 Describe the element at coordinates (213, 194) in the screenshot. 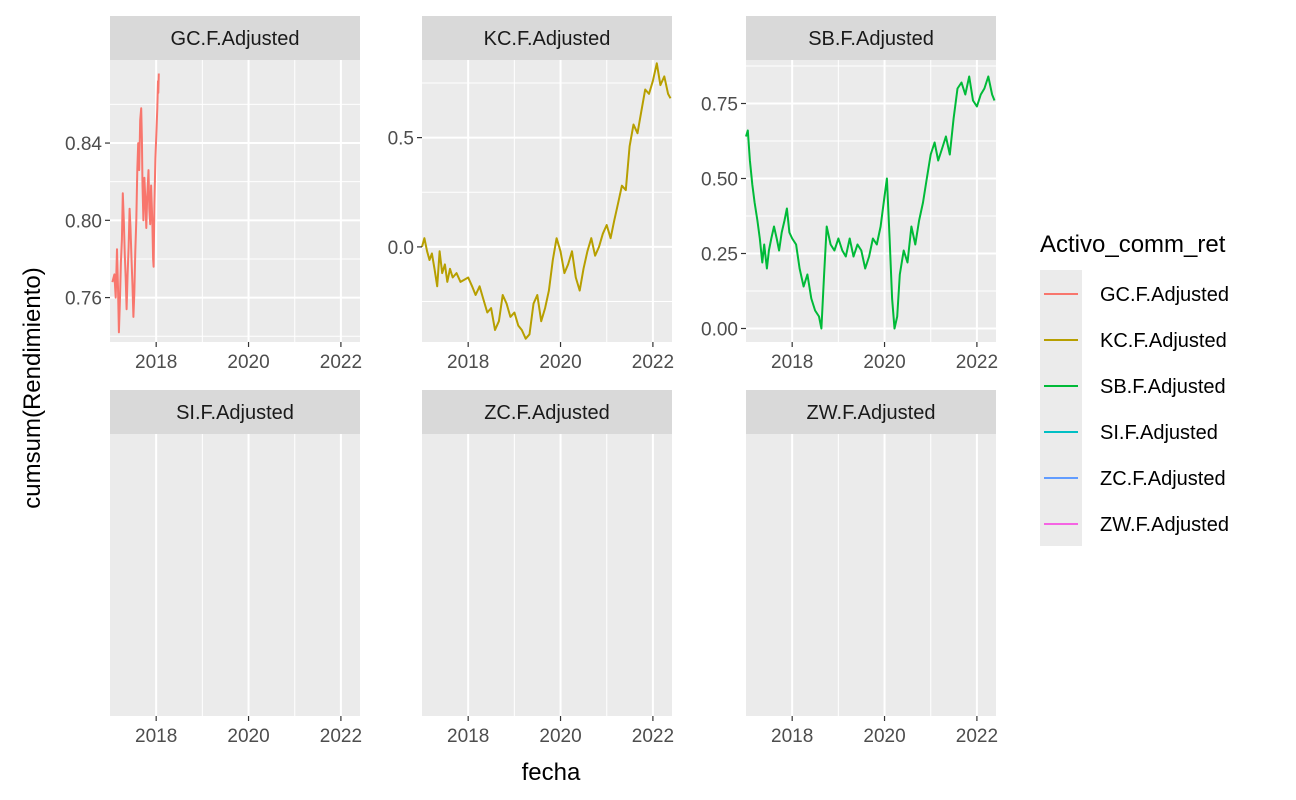

I see `facet-panel: GC.F.Adjusted 2018 2020 2022 0.76 0.80 0.84` at that location.